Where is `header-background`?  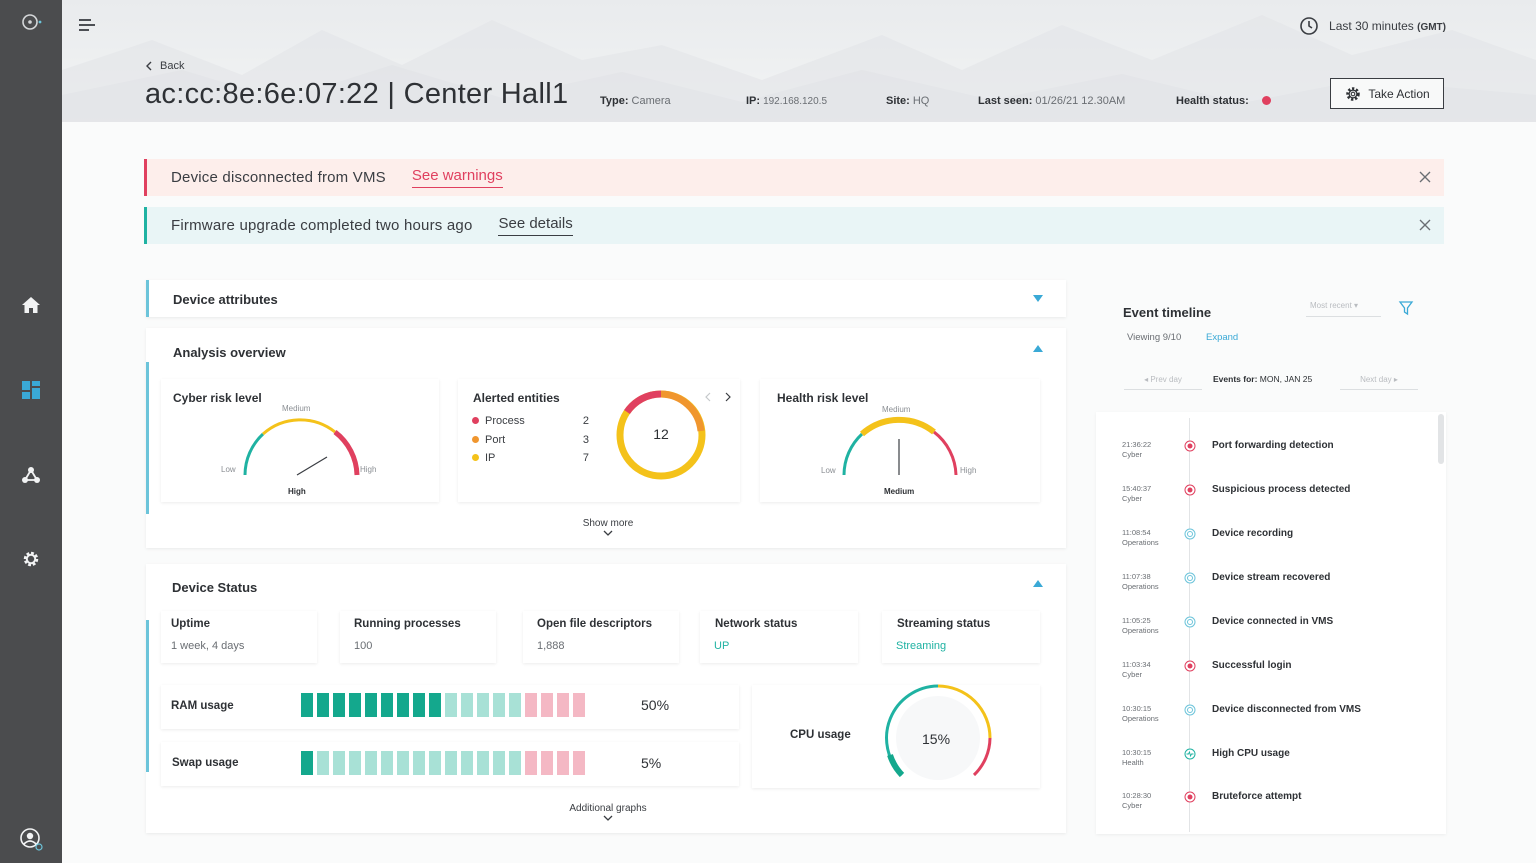 header-background is located at coordinates (799, 68).